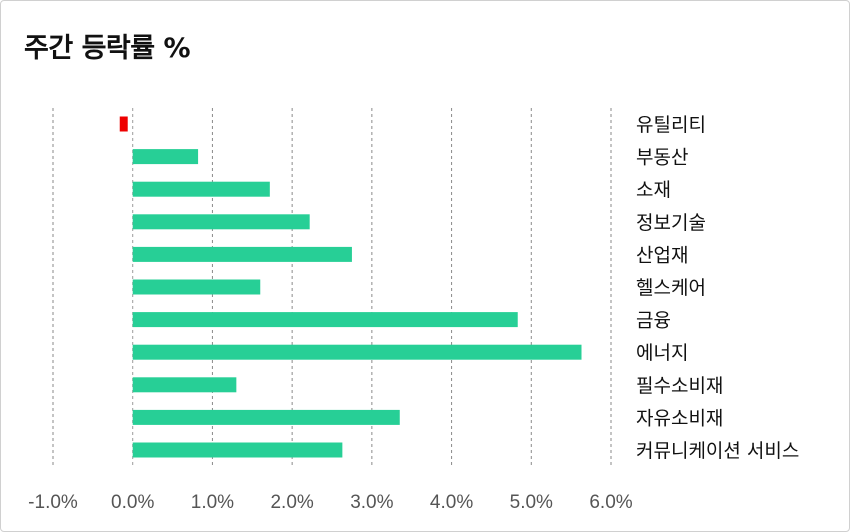 This screenshot has height=532, width=850. I want to click on category-label: 커뮤니케이션 서비스, so click(717, 451).